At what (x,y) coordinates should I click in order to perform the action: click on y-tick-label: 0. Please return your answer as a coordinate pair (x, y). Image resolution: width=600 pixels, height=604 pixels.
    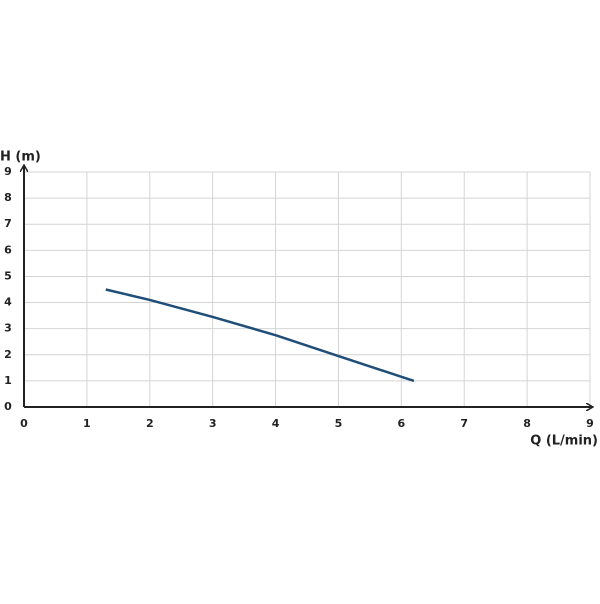
    Looking at the image, I should click on (8, 406).